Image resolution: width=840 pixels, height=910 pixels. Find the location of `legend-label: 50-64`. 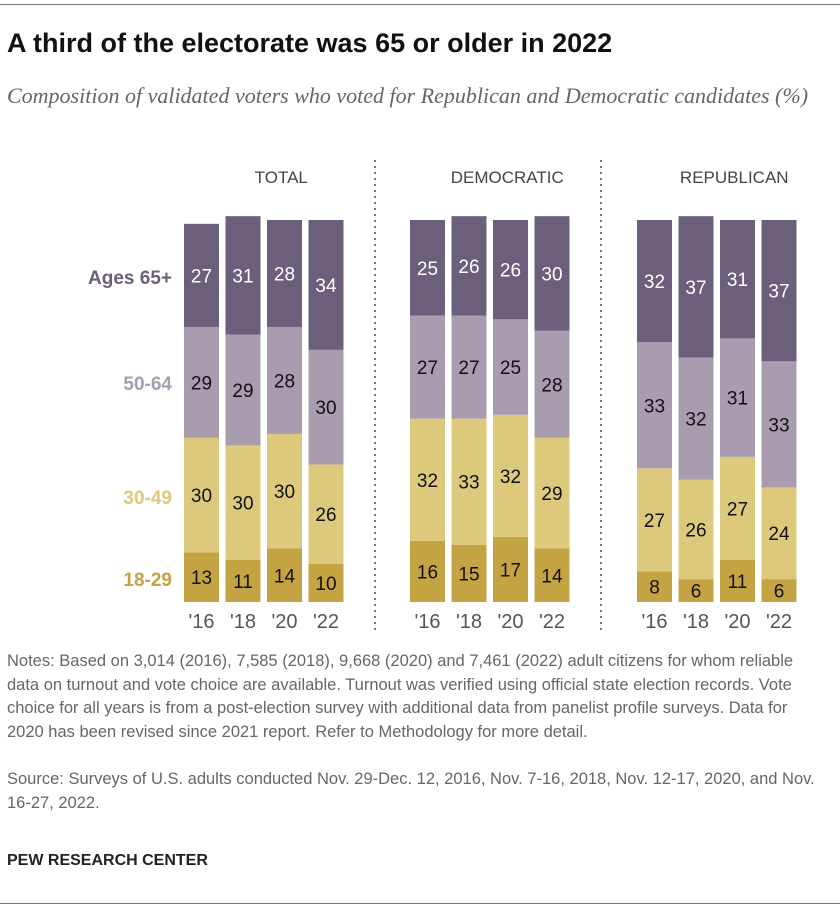

legend-label: 50-64 is located at coordinates (147, 384).